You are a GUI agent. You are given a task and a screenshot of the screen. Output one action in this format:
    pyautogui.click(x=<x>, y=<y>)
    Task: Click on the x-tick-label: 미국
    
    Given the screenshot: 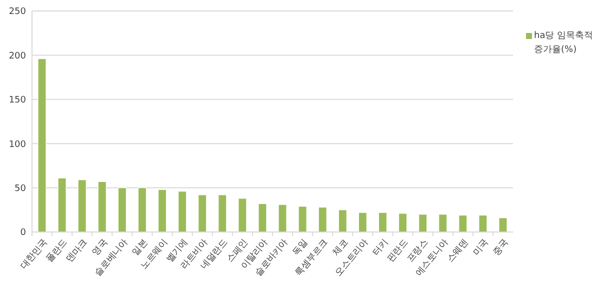 What is the action you would take?
    pyautogui.click(x=481, y=248)
    